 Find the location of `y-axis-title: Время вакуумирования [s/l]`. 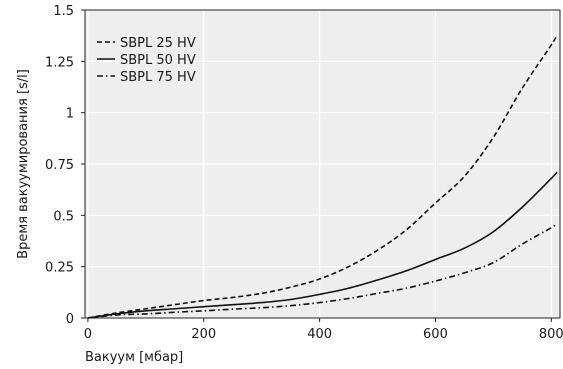

y-axis-title: Время вакуумирования [s/l] is located at coordinates (23, 164).